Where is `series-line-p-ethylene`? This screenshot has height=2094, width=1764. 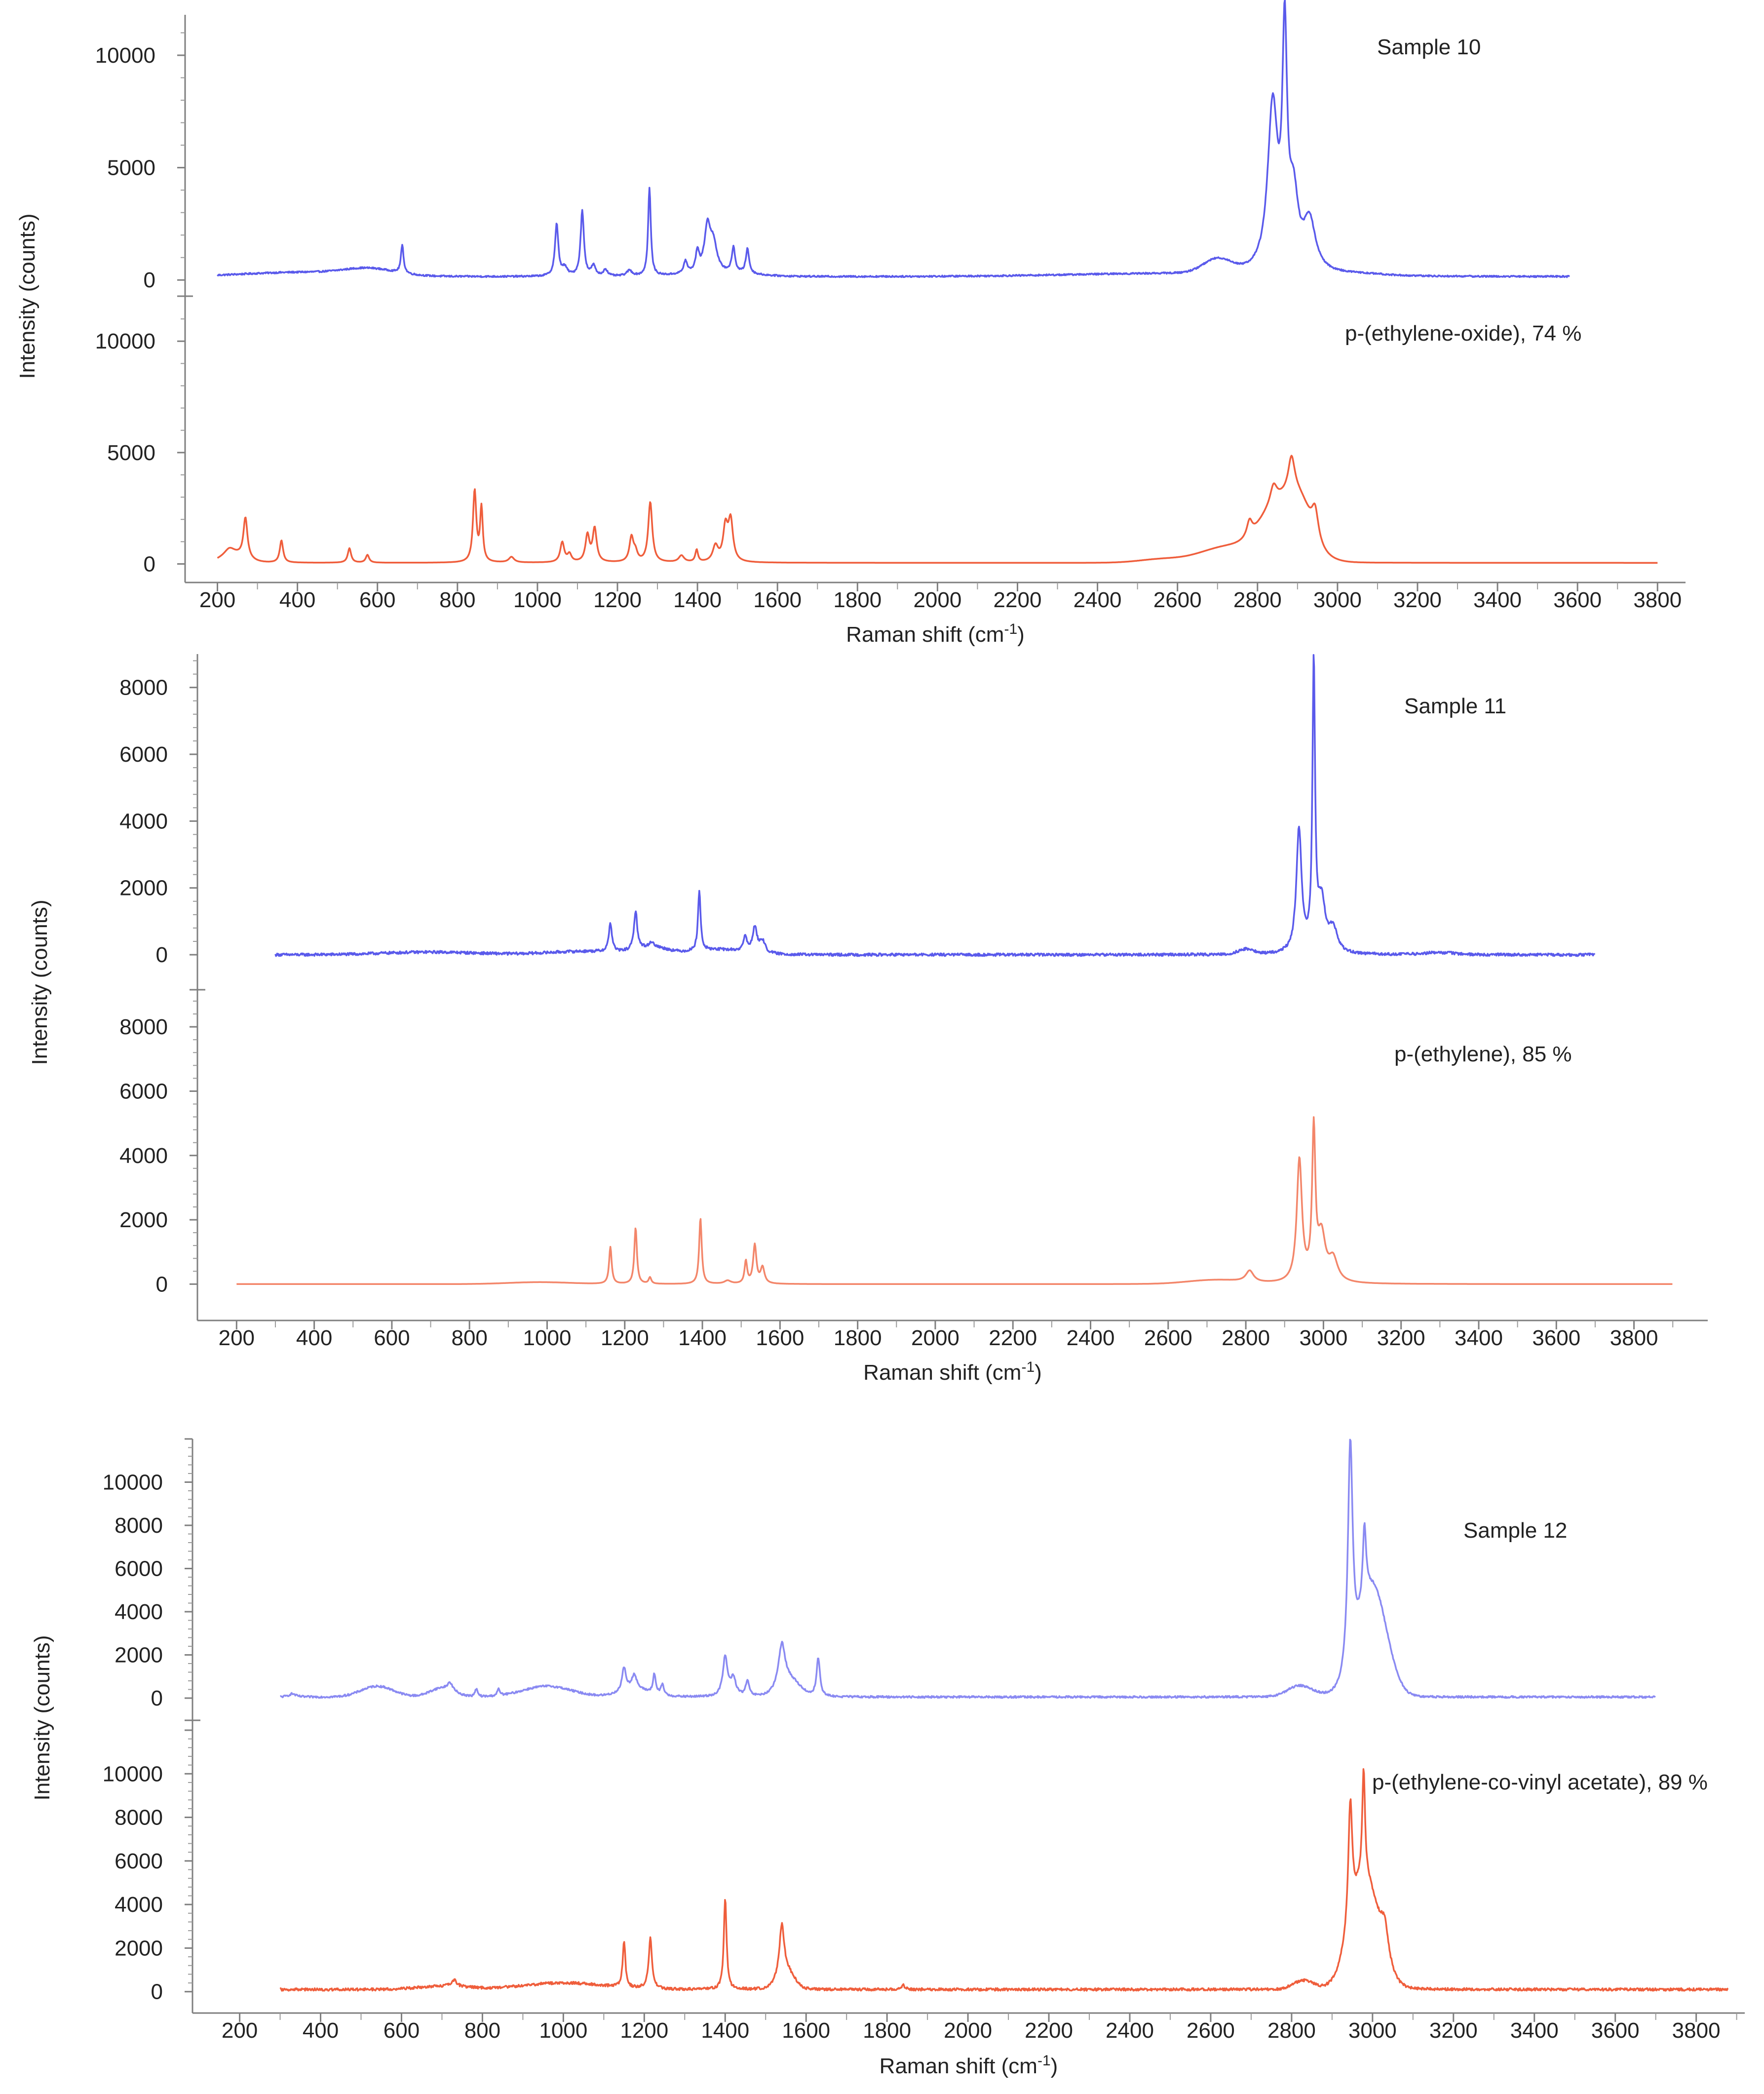 series-line-p-ethylene is located at coordinates (954, 1200).